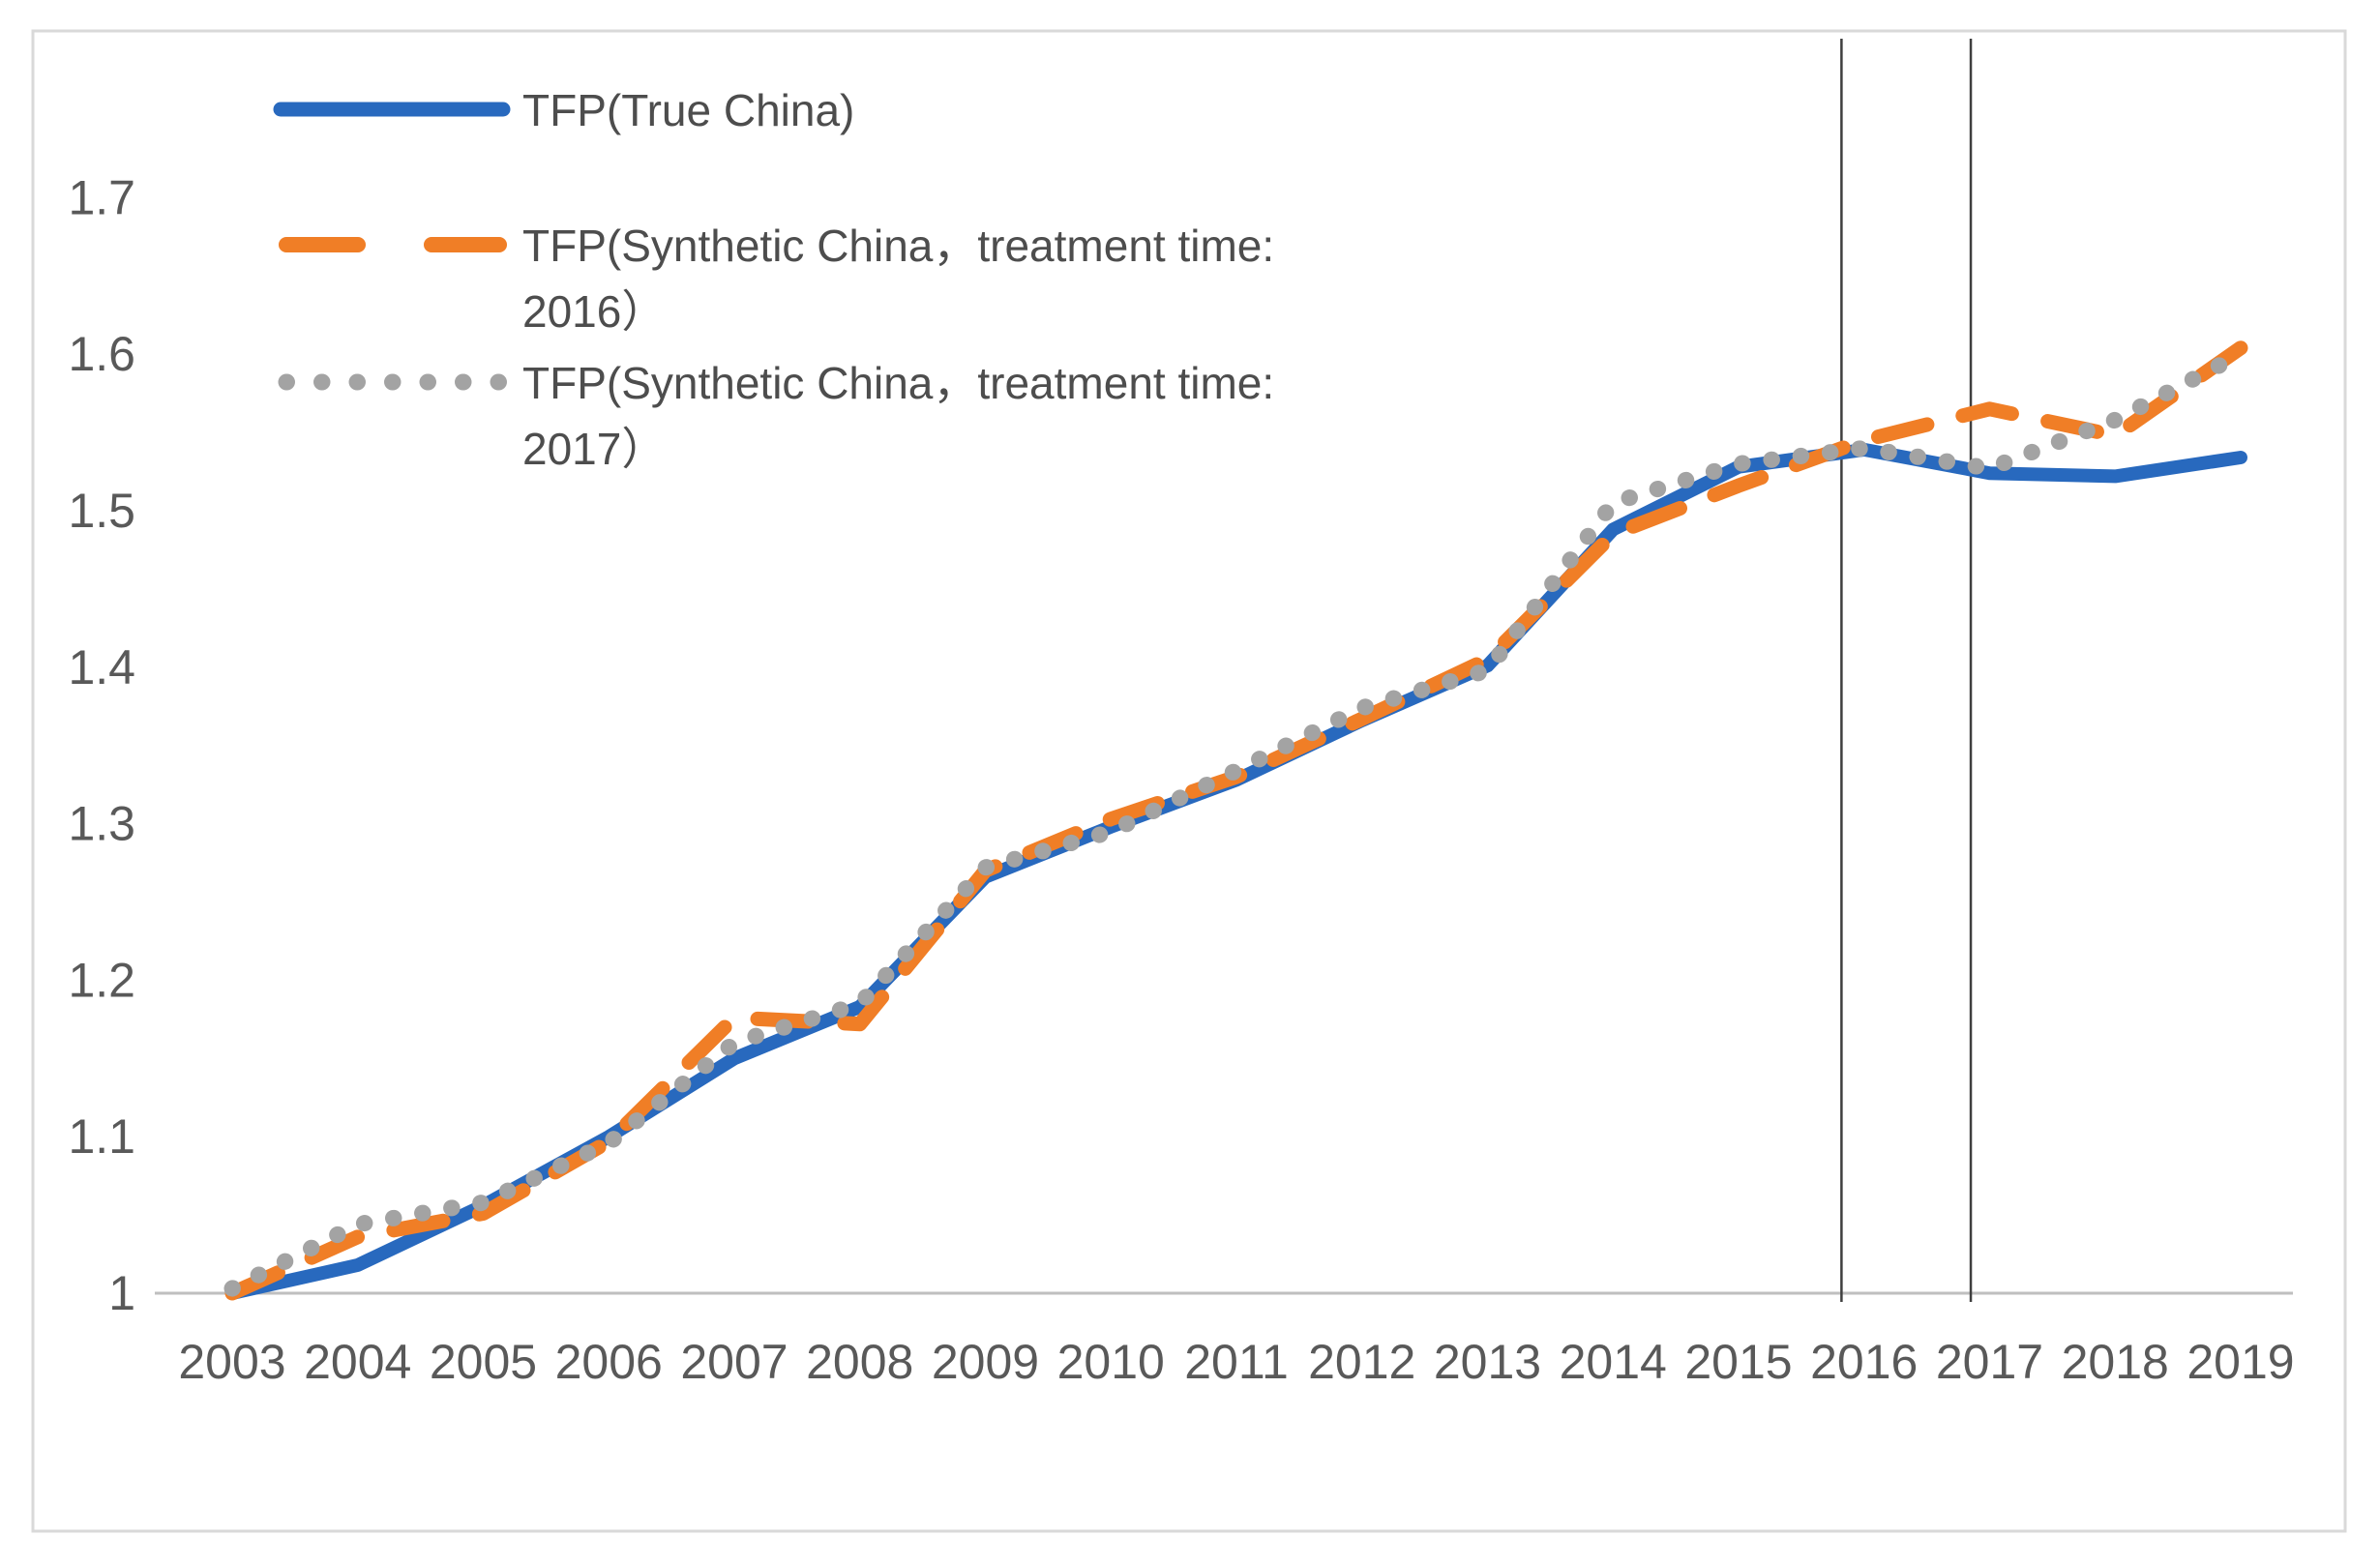  Describe the element at coordinates (1990, 1362) in the screenshot. I see `x-year-label: 2017` at that location.